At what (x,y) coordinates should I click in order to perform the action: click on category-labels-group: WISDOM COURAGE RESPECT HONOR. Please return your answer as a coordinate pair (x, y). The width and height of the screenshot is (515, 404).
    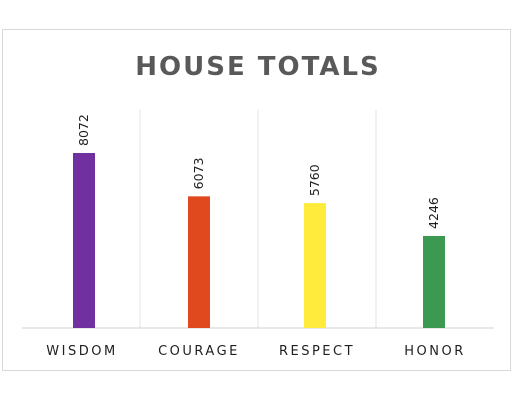
    Looking at the image, I should click on (256, 351).